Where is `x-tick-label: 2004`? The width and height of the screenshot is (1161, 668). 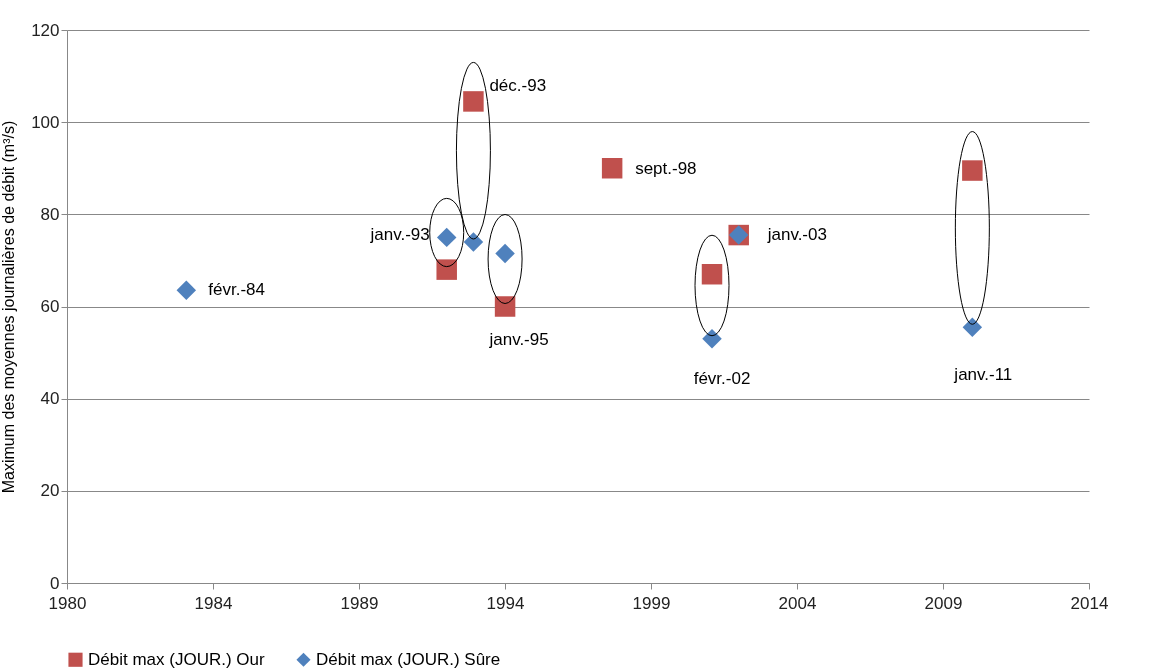
x-tick-label: 2004 is located at coordinates (797, 603).